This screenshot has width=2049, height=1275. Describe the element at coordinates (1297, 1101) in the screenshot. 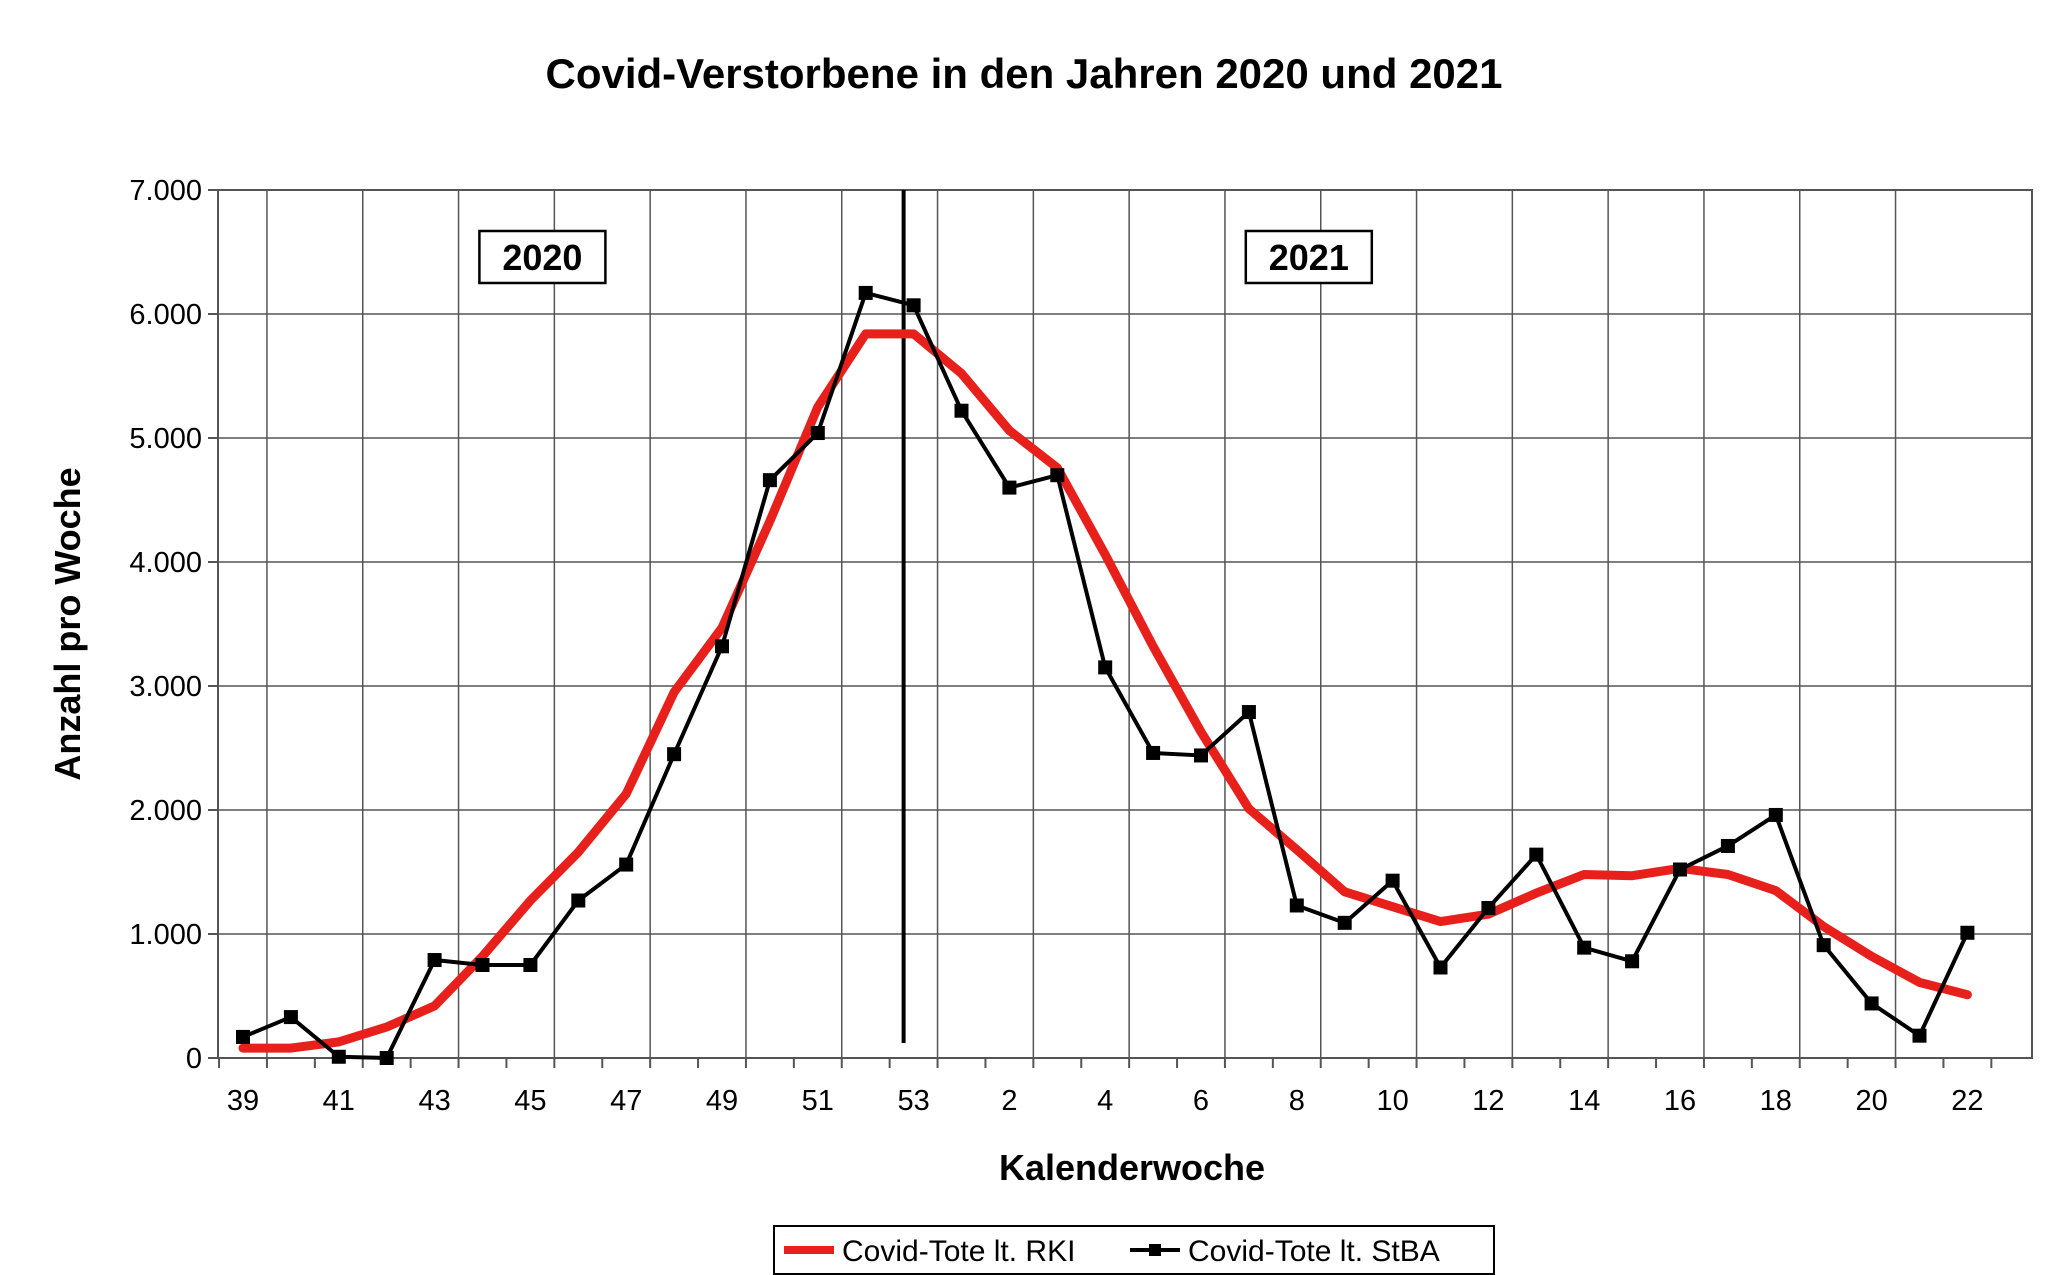

I see `x-tick-label: 8` at that location.